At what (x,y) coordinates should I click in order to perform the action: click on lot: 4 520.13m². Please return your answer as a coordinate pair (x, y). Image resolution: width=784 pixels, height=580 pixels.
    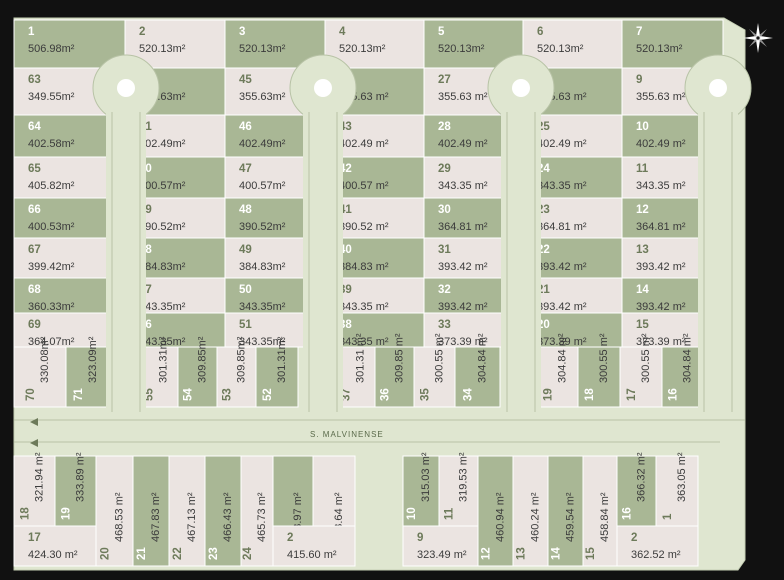
    Looking at the image, I should click on (374, 44).